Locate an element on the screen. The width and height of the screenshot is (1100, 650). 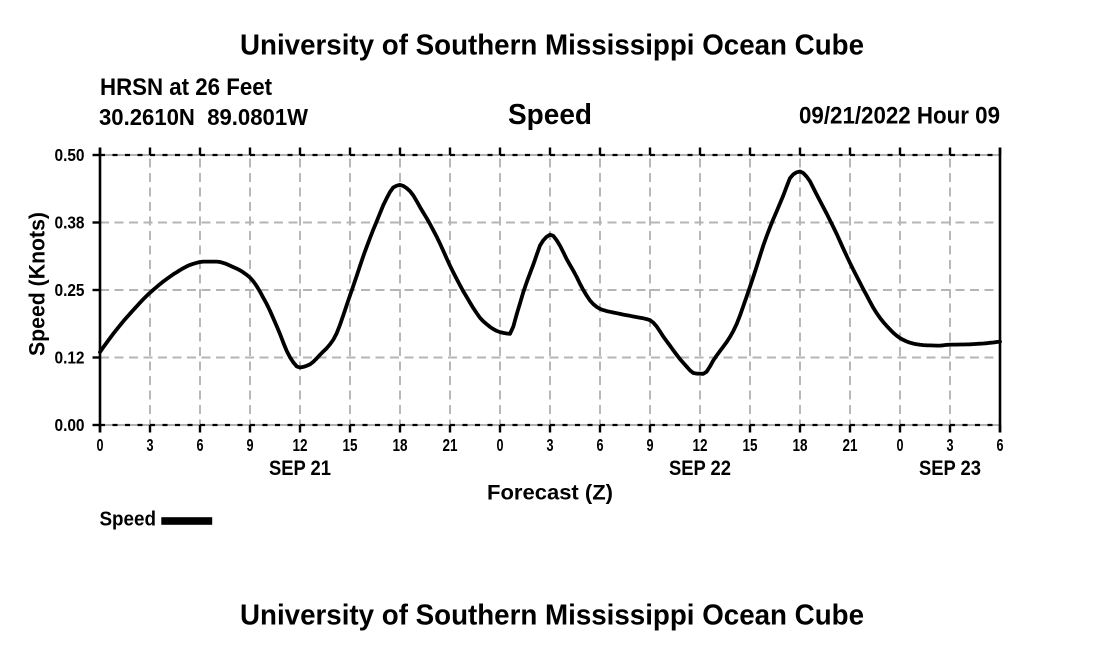
svg-text: 0.25 is located at coordinates (70, 290).